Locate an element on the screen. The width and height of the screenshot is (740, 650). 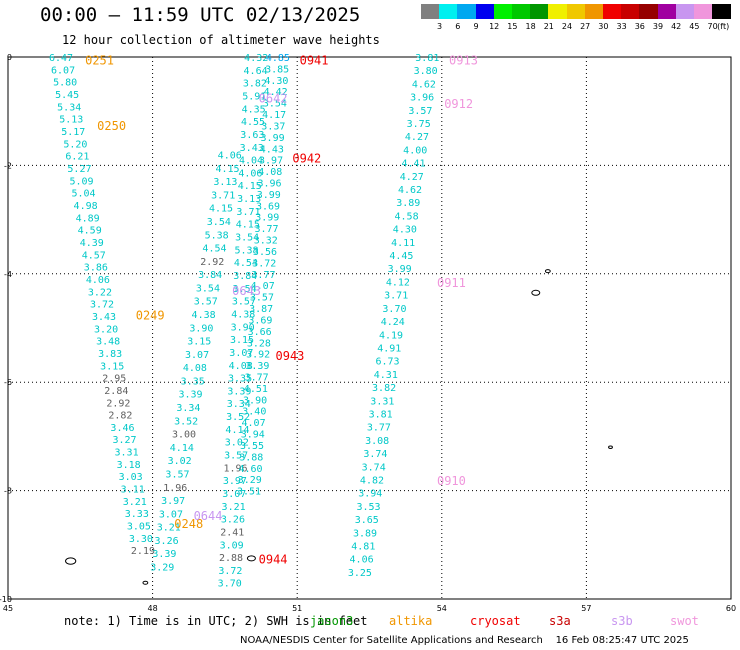
satellite-legend-item: s3b is located at coordinates (622, 621).